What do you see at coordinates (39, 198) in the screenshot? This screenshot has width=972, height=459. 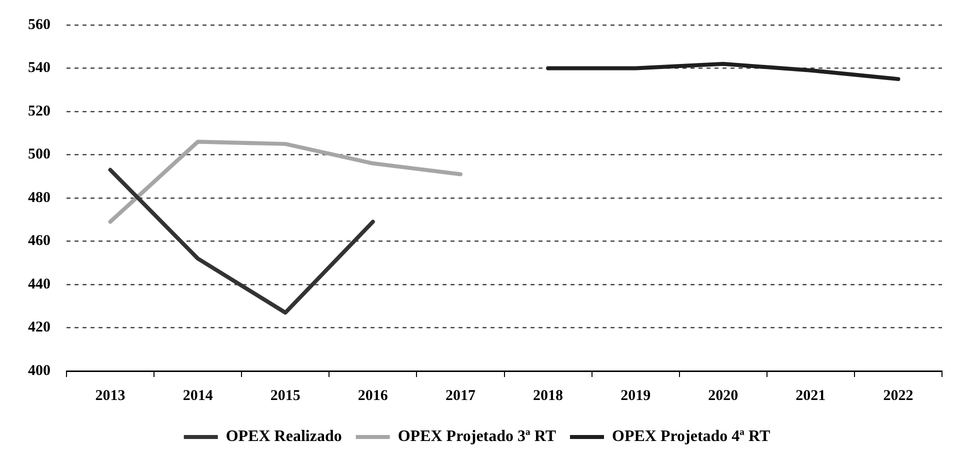 I see `y-tick-label: 480` at bounding box center [39, 198].